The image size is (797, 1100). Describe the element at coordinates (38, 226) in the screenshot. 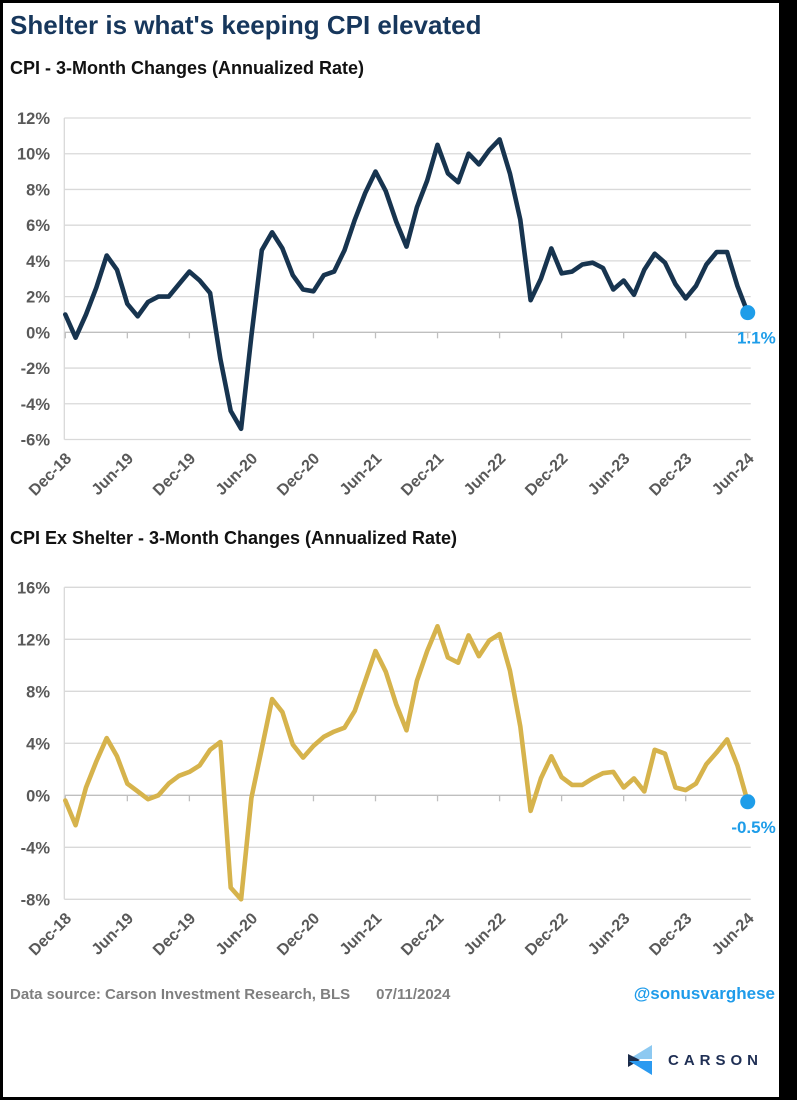

I see `y-axis-label: 6%` at that location.